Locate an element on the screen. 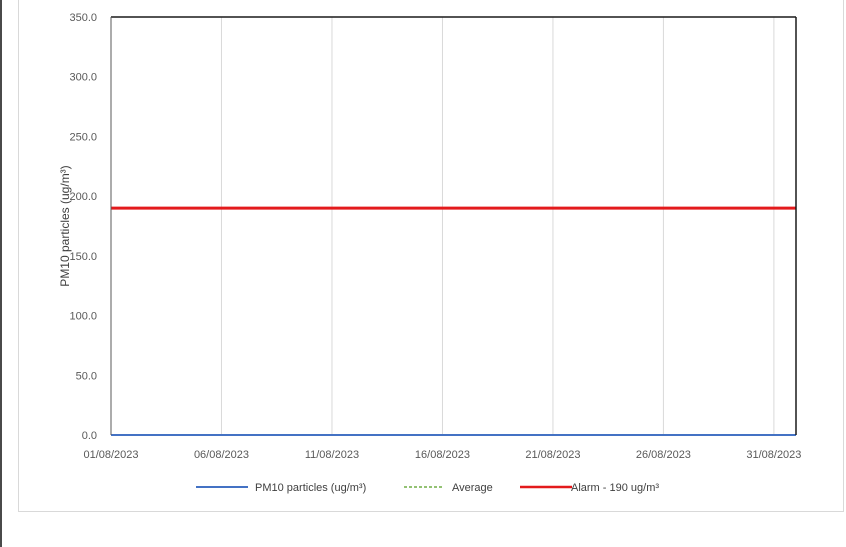 The image size is (846, 547). y-tick-label: 150.0 is located at coordinates (83, 257).